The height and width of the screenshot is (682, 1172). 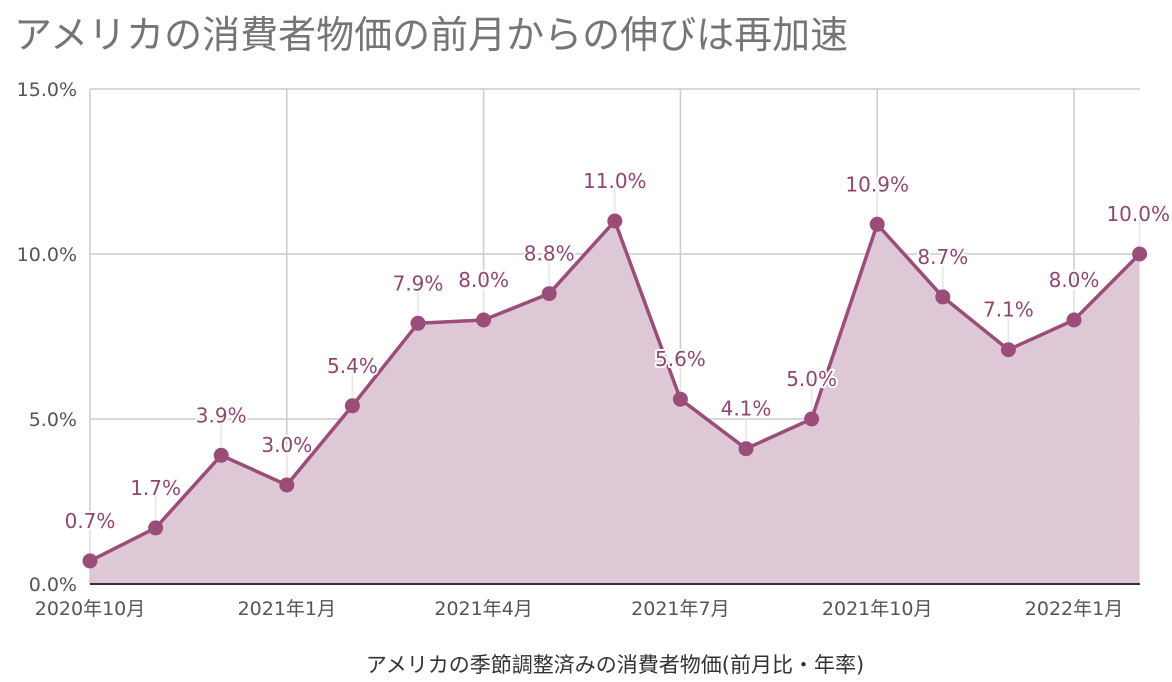 I want to click on data-label: 11.0%, so click(x=615, y=181).